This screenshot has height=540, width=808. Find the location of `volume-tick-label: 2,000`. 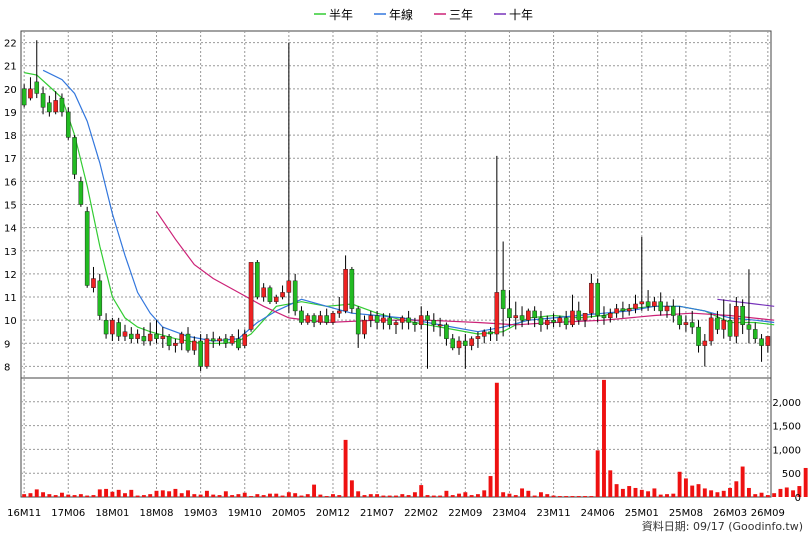

volume-tick-label: 2,000 is located at coordinates (786, 403).